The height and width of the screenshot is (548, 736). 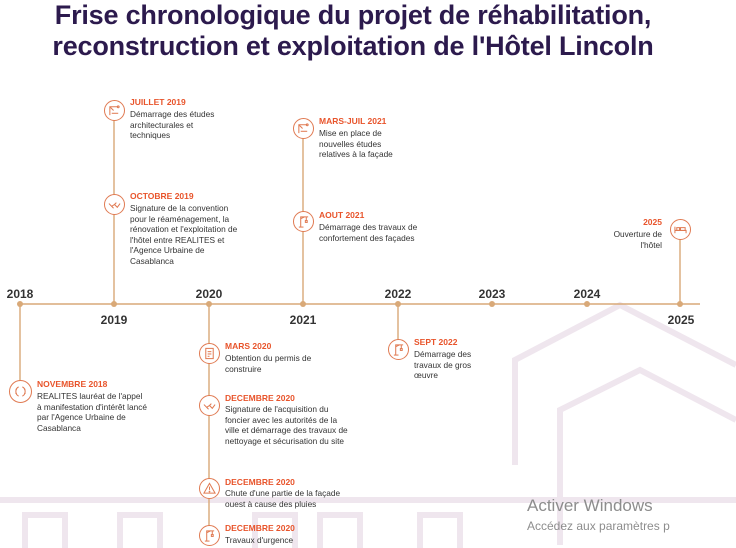 What do you see at coordinates (20, 294) in the screenshot?
I see `year-label-2018: 2018` at bounding box center [20, 294].